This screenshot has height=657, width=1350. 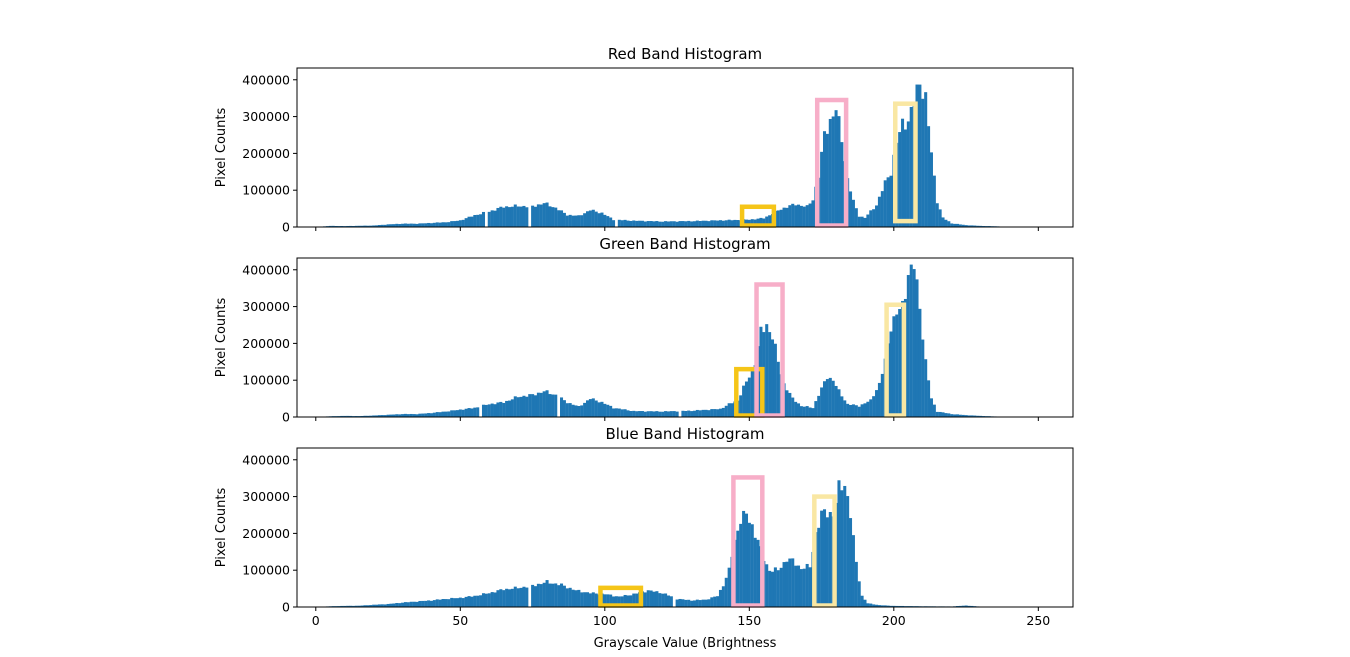 What do you see at coordinates (266, 153) in the screenshot?
I see `y-tick-label: 200000` at bounding box center [266, 153].